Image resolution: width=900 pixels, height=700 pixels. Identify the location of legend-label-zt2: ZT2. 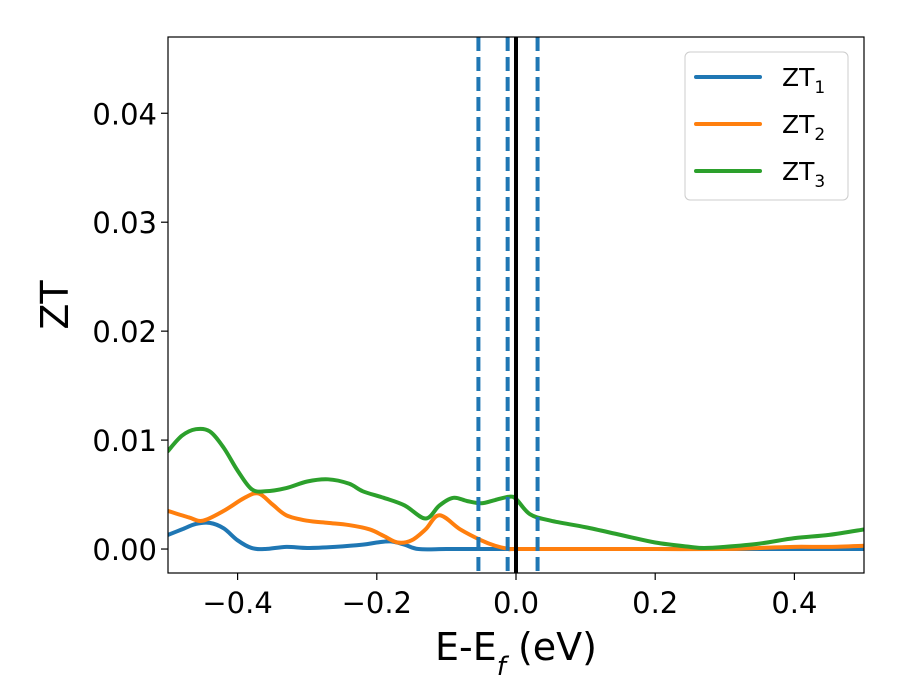
(803, 127).